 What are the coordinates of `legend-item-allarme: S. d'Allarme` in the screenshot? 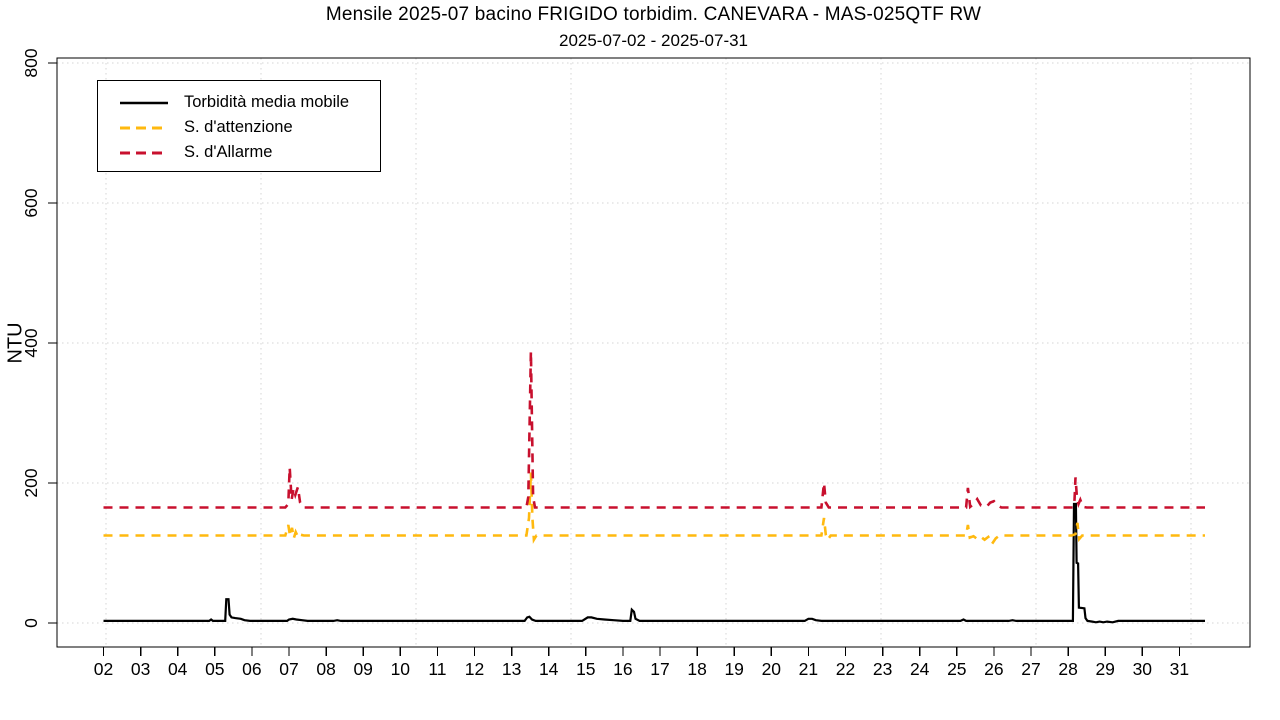 It's located at (250, 152).